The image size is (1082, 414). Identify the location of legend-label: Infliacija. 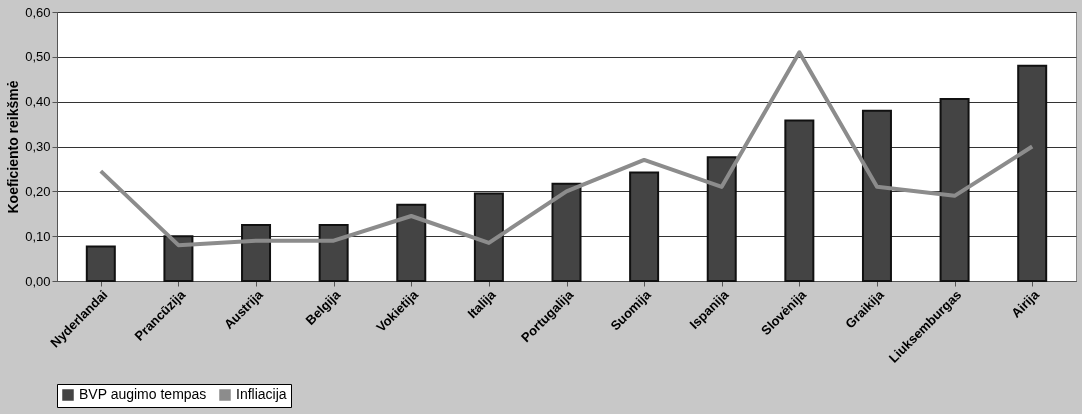
(261, 394).